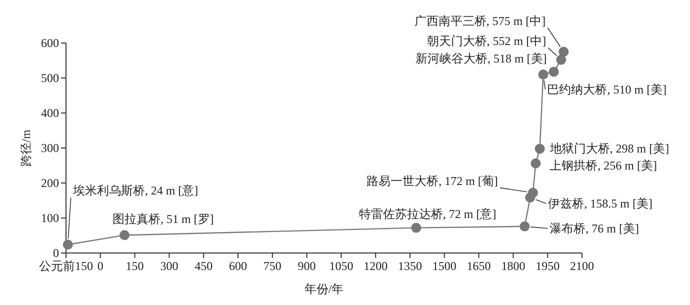 This screenshot has width=690, height=305. Describe the element at coordinates (376, 266) in the screenshot. I see `x-tick-label: 1200` at that location.